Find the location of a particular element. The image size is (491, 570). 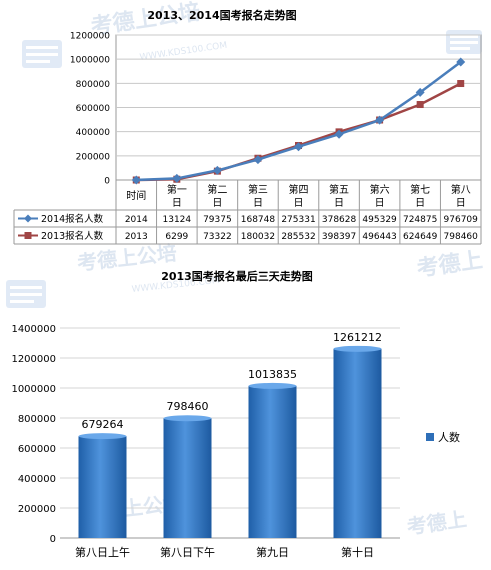

x-tick-label: 第六 is located at coordinates (380, 189).